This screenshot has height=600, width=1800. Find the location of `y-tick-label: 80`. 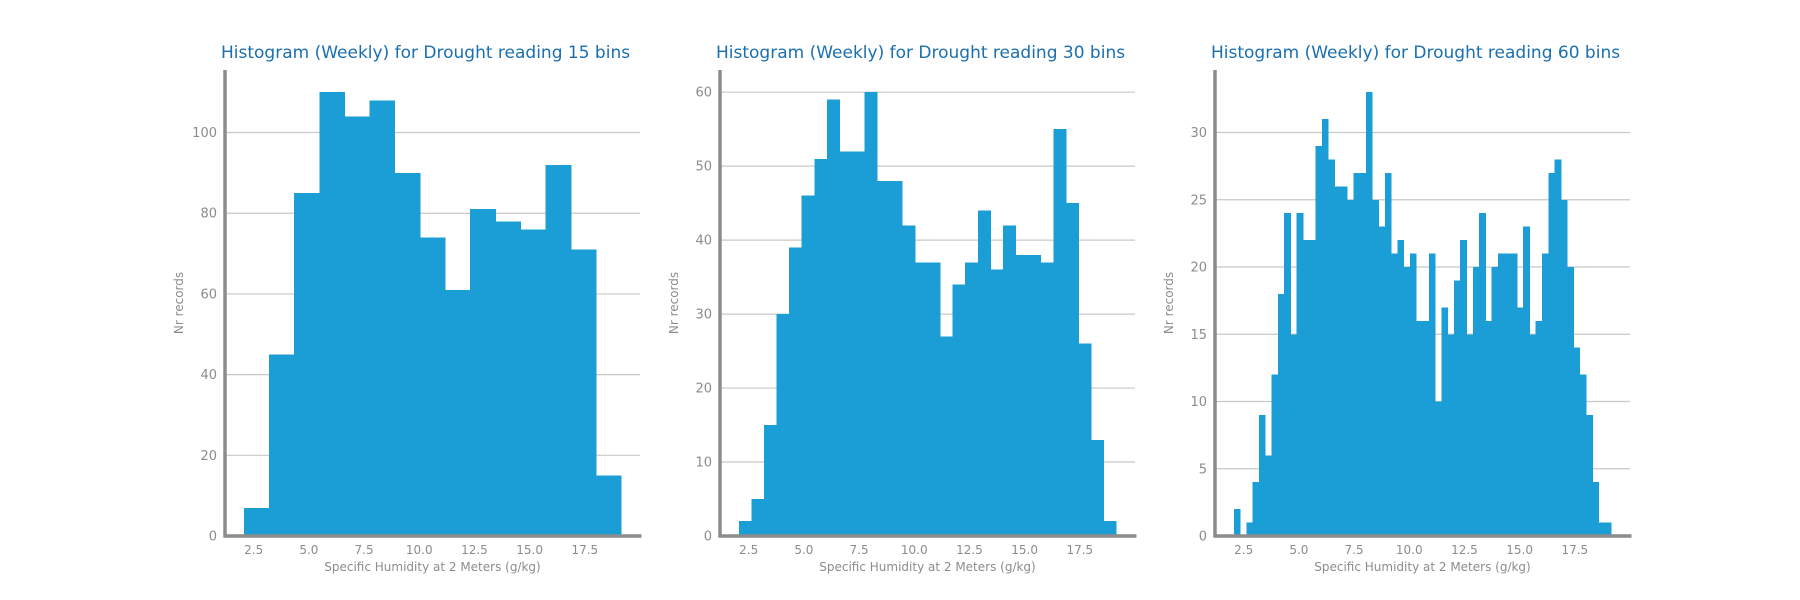

y-tick-label: 80 is located at coordinates (208, 214).